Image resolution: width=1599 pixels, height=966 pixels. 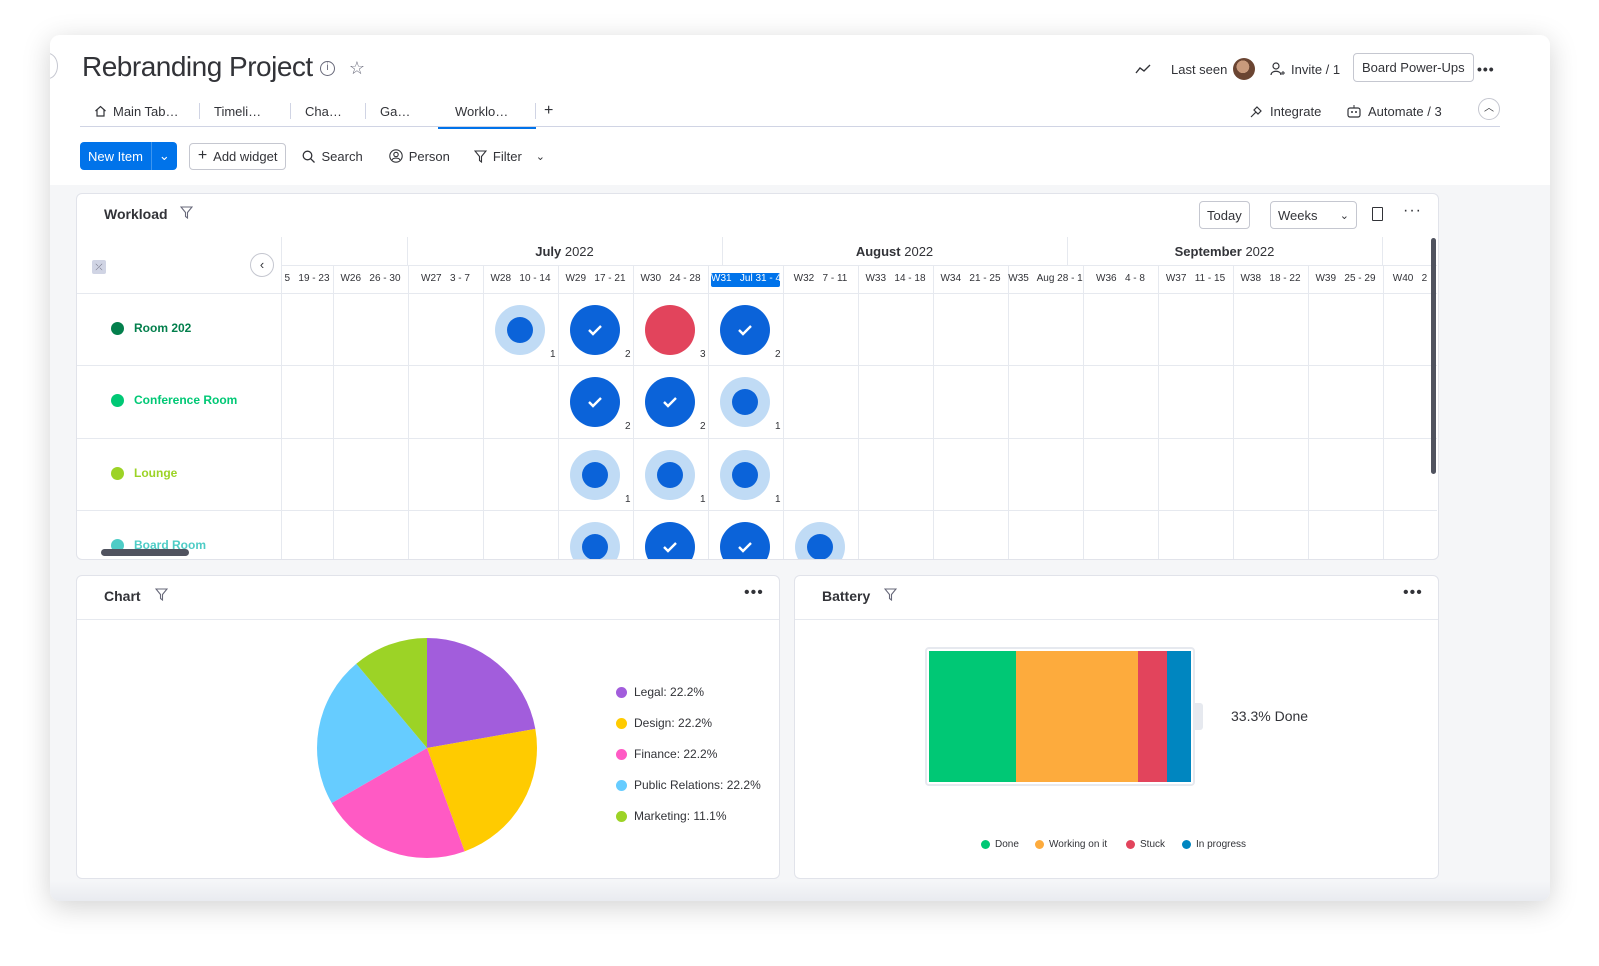 I want to click on search-icon, so click(x=309, y=156).